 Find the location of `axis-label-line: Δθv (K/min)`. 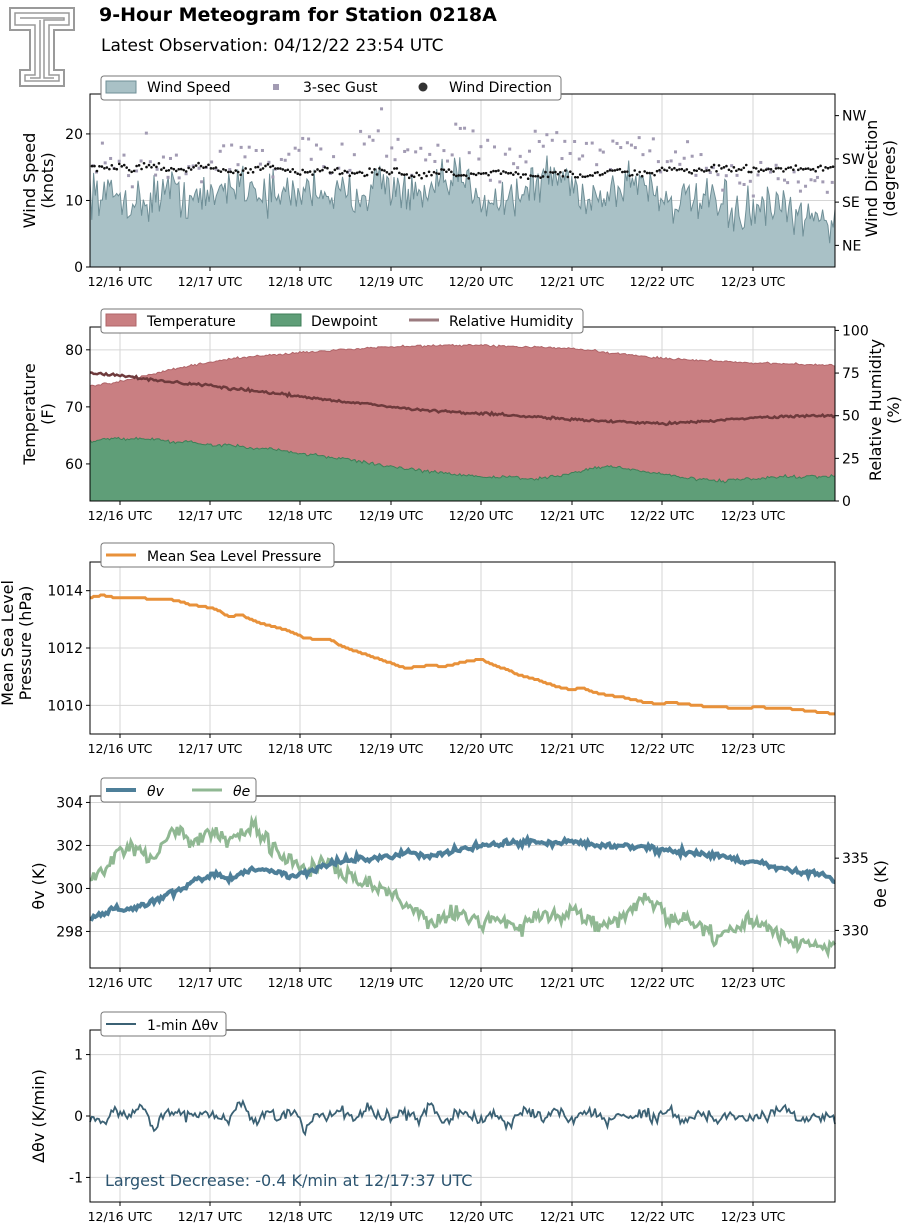

axis-label-line: Δθv (K/min) is located at coordinates (38, 1116).